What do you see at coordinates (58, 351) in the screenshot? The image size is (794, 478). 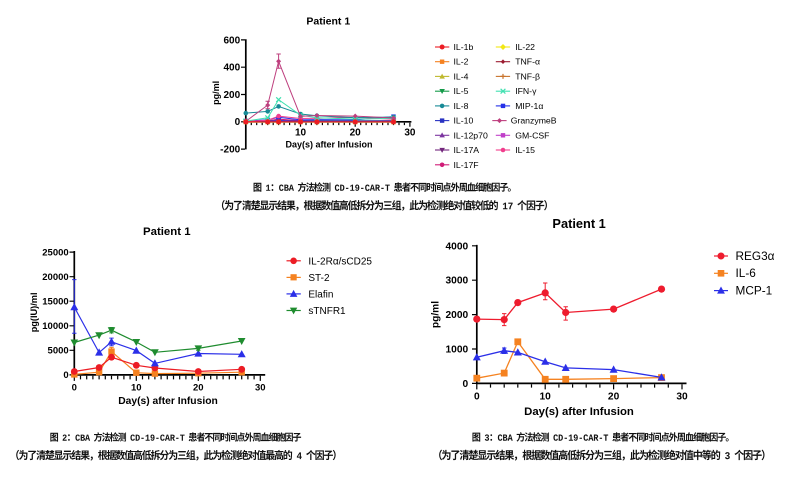 I see `svg-text: 5000` at bounding box center [58, 351].